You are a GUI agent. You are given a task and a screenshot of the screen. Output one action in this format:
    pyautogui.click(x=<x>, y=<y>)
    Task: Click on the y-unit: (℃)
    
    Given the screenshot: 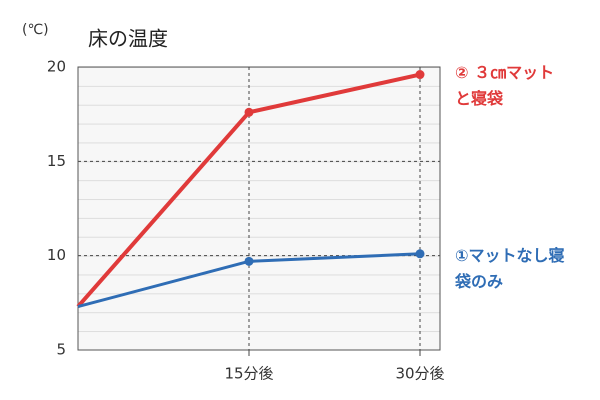 What is the action you would take?
    pyautogui.click(x=35, y=30)
    